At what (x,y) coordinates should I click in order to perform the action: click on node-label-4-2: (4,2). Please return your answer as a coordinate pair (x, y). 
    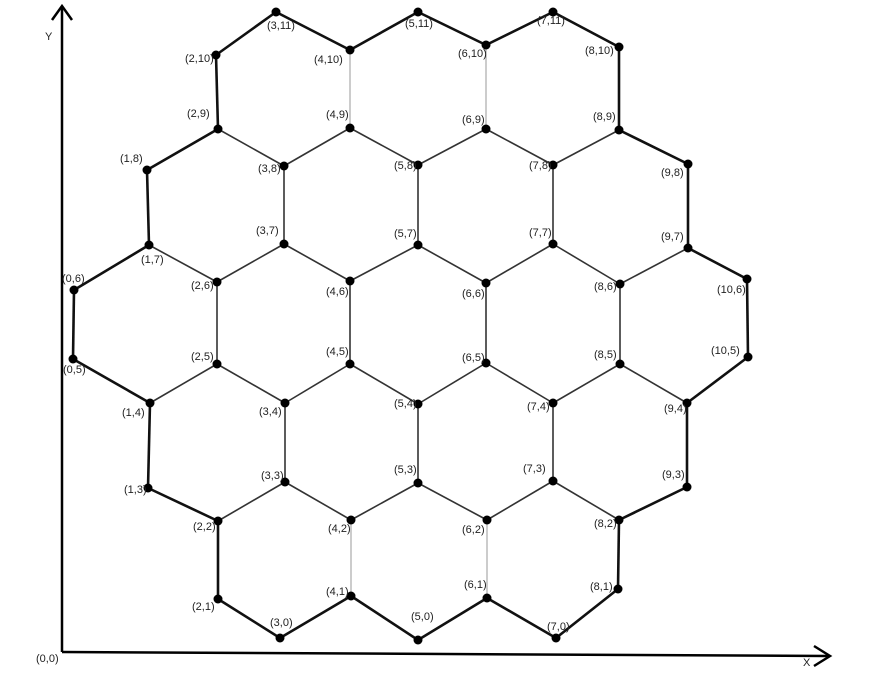
    Looking at the image, I should click on (339, 529).